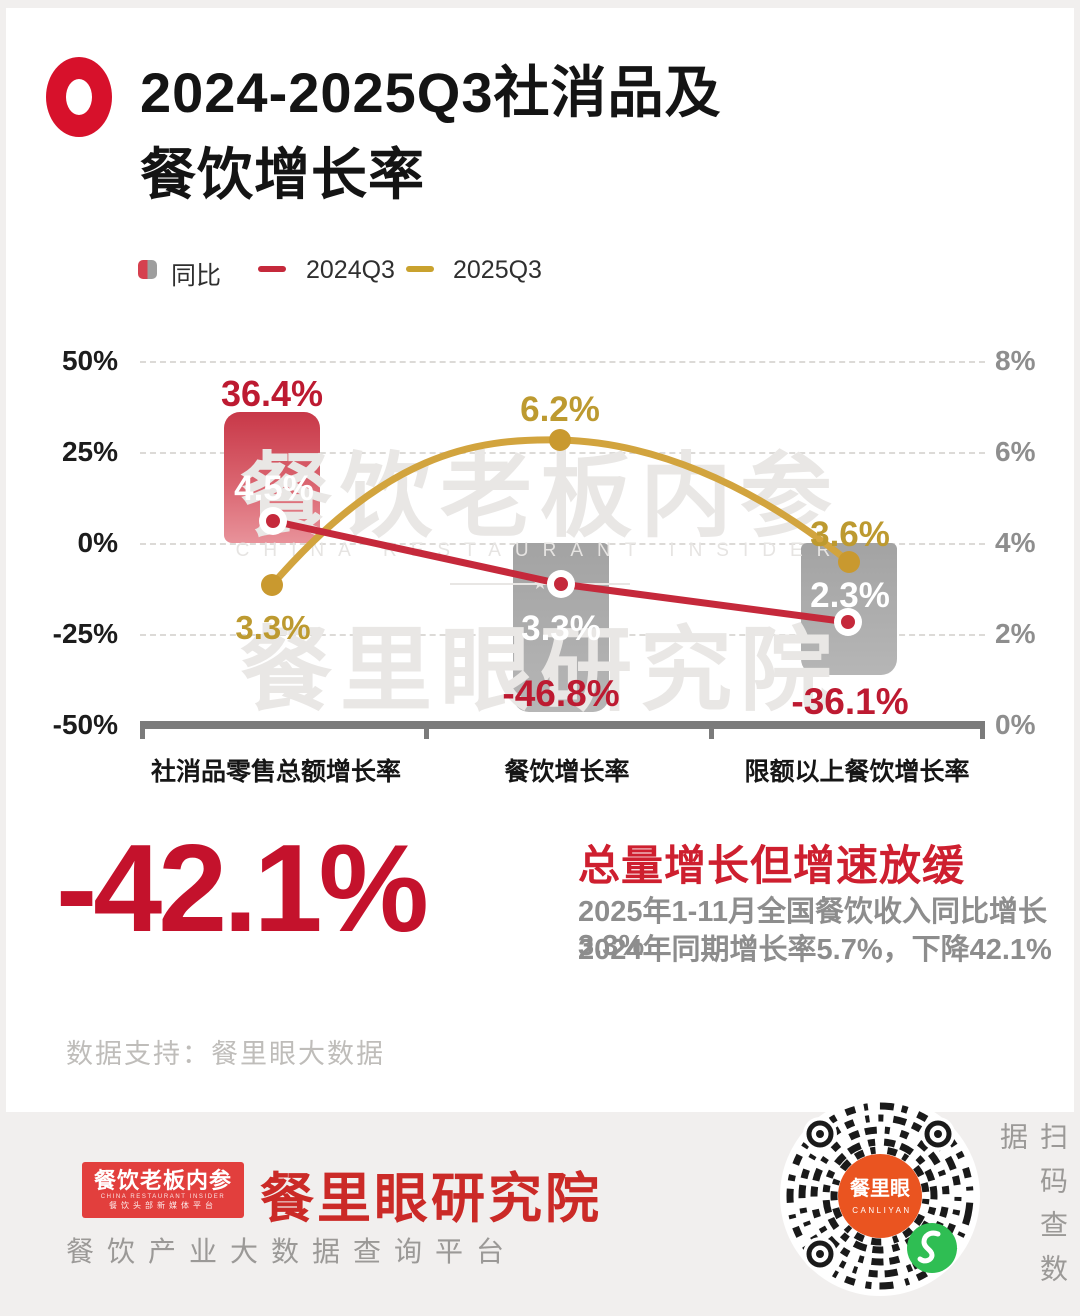 The width and height of the screenshot is (1080, 1316). Describe the element at coordinates (85, 633) in the screenshot. I see `left-tick-neg25: -25%` at that location.